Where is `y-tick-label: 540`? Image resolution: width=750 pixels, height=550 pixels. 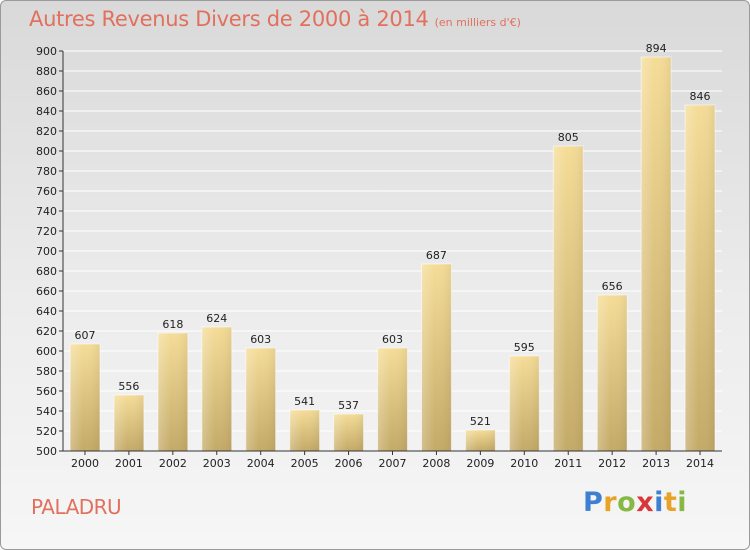 y-tick-label: 540 is located at coordinates (46, 411).